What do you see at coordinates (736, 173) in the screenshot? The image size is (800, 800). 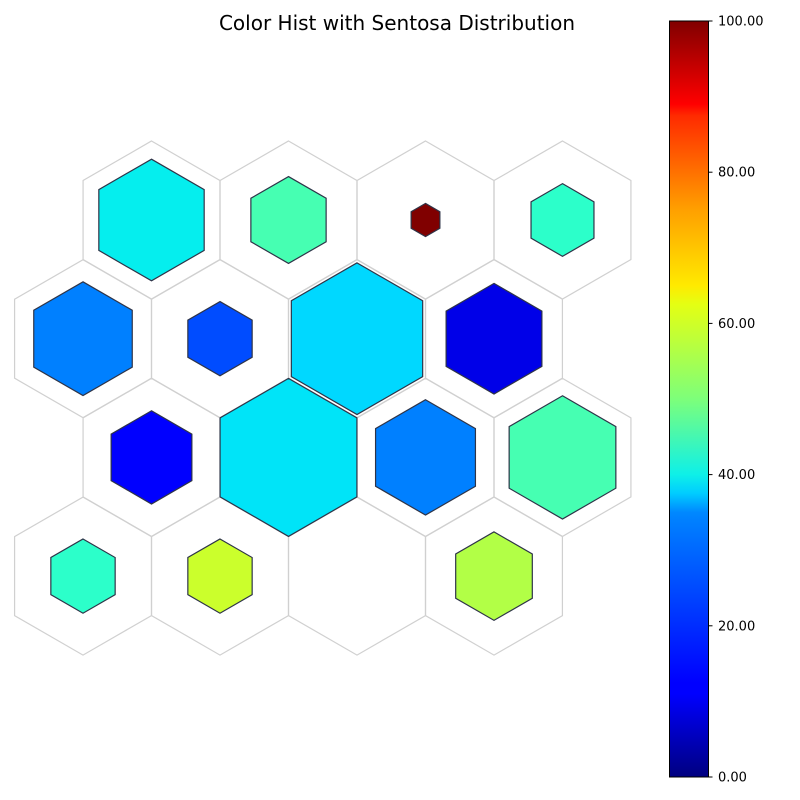 I see `colorbar-tick-label: 80.00` at bounding box center [736, 173].